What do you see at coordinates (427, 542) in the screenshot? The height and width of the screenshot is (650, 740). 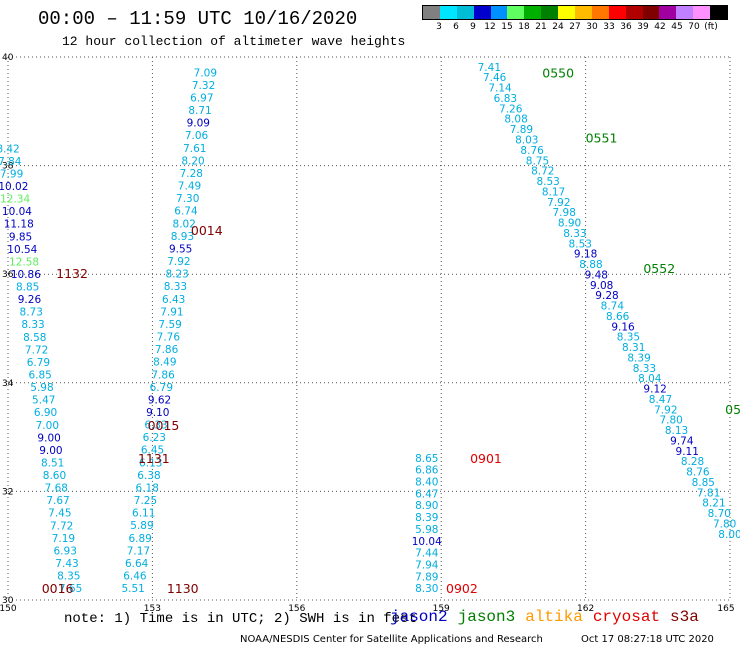 I see `wave-height-value: 10.04` at bounding box center [427, 542].